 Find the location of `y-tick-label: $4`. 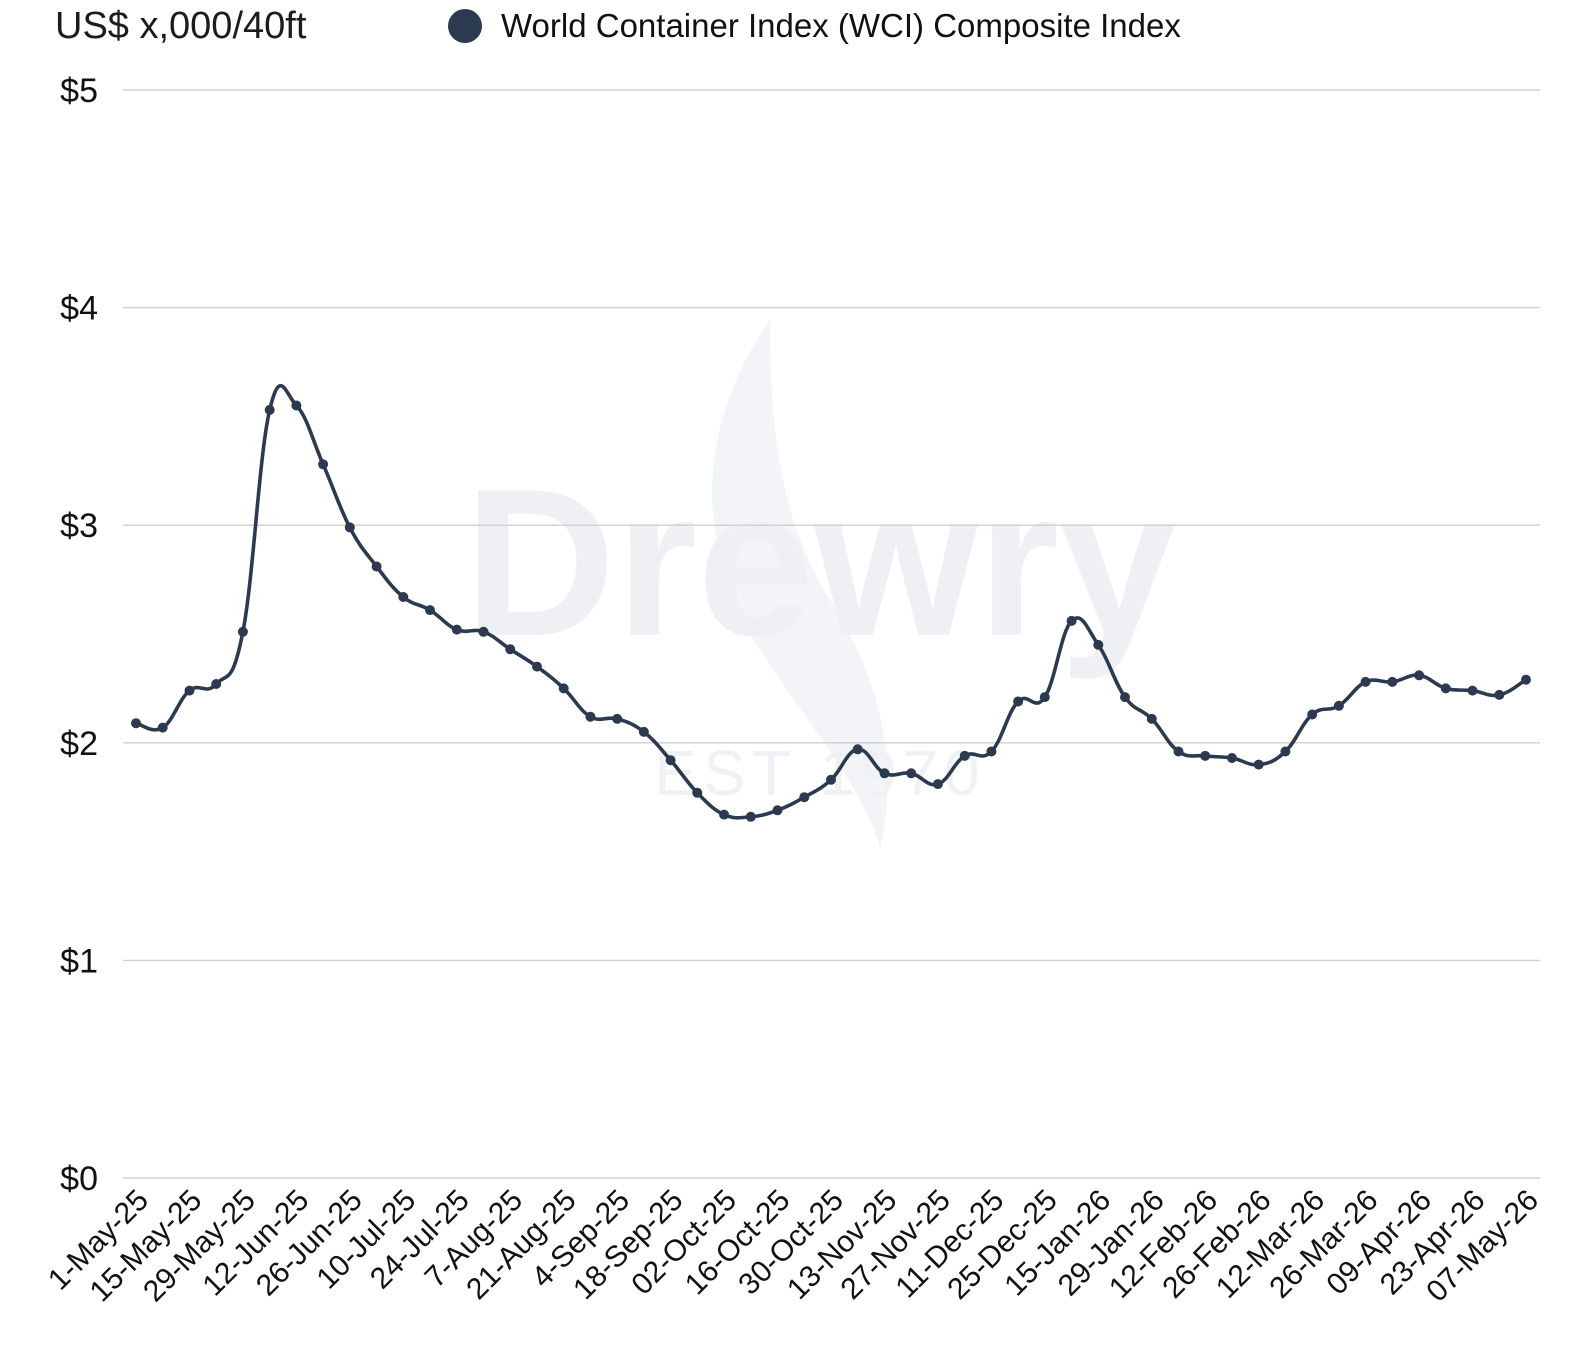

y-tick-label: $4 is located at coordinates (79, 309).